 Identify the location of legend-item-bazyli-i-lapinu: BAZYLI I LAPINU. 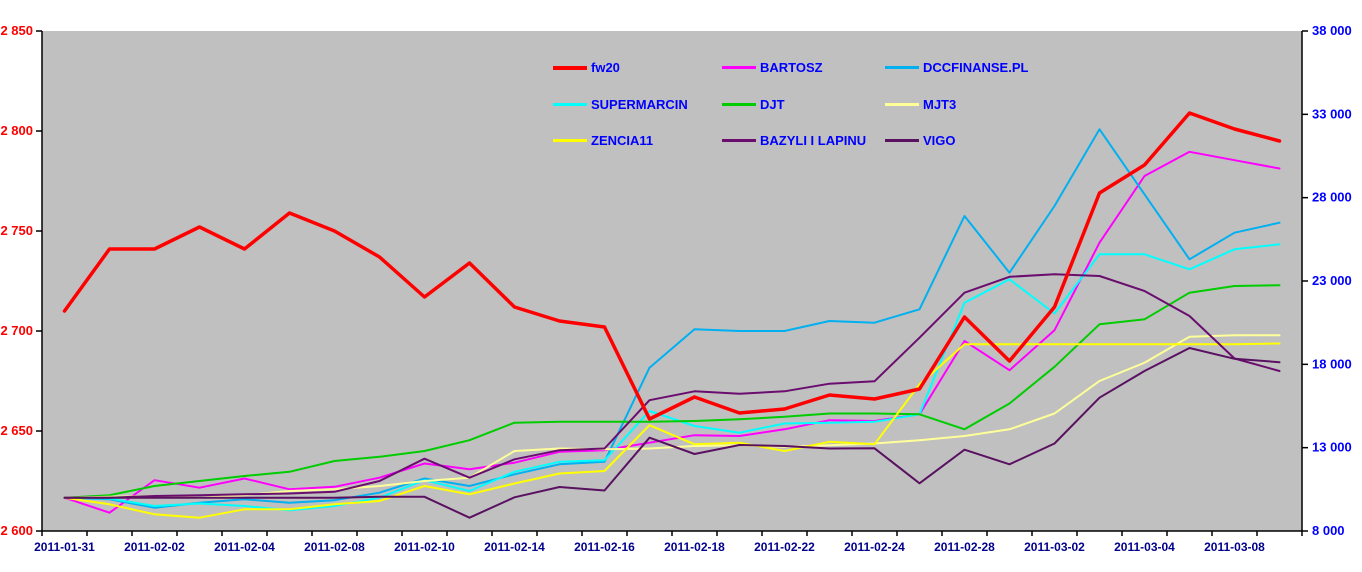
(794, 140).